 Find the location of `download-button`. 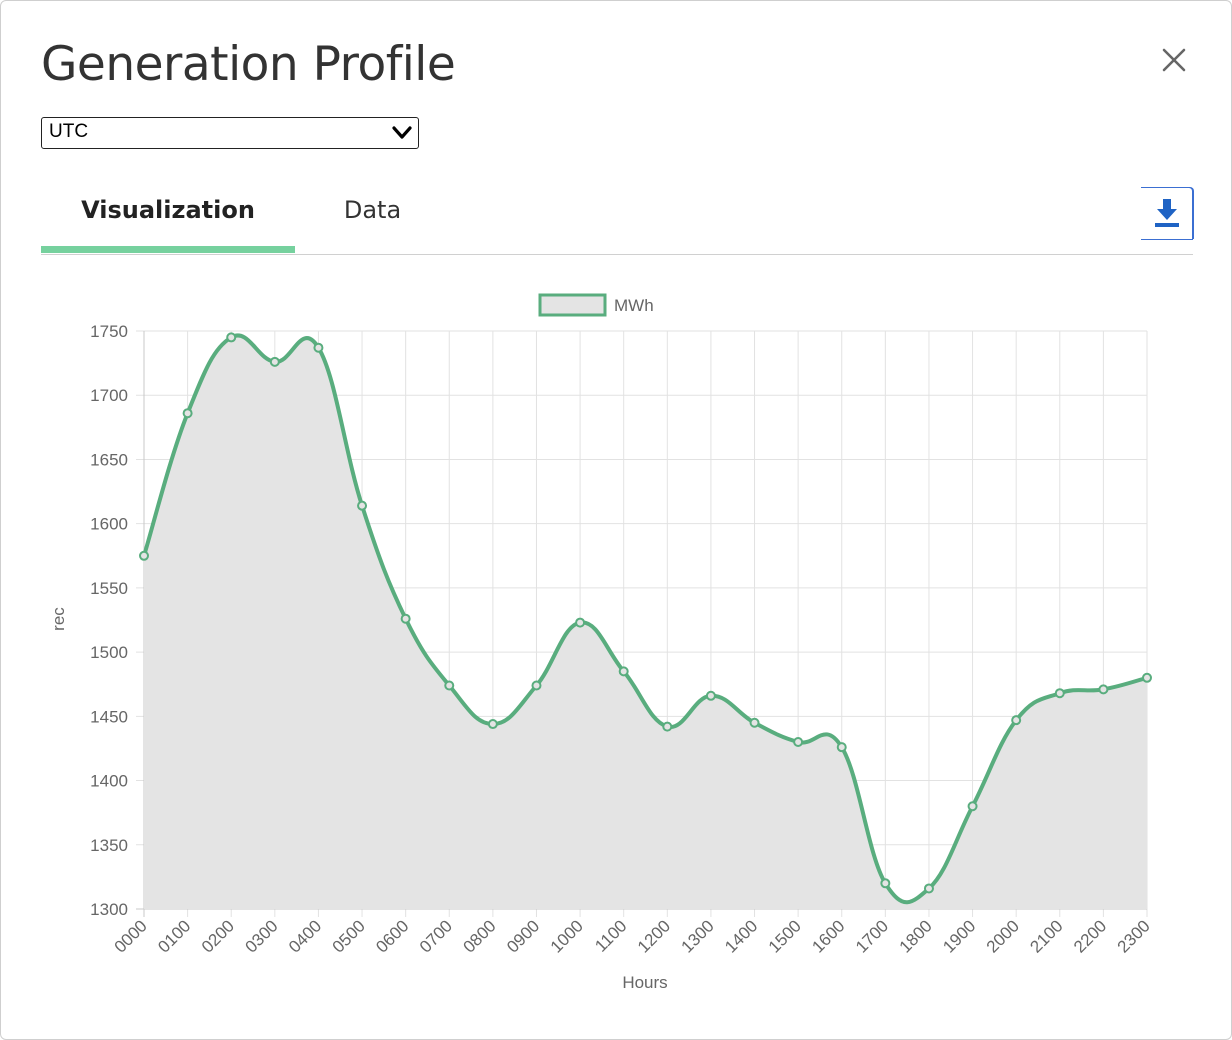

download-button is located at coordinates (1167, 213).